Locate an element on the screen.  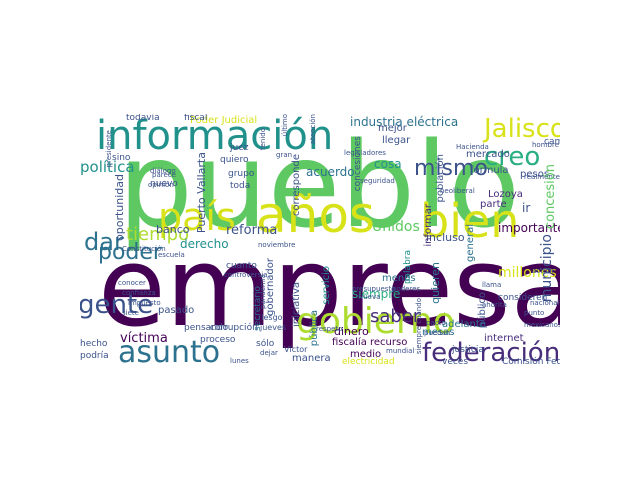
word-bien: bien is located at coordinates (470, 221).